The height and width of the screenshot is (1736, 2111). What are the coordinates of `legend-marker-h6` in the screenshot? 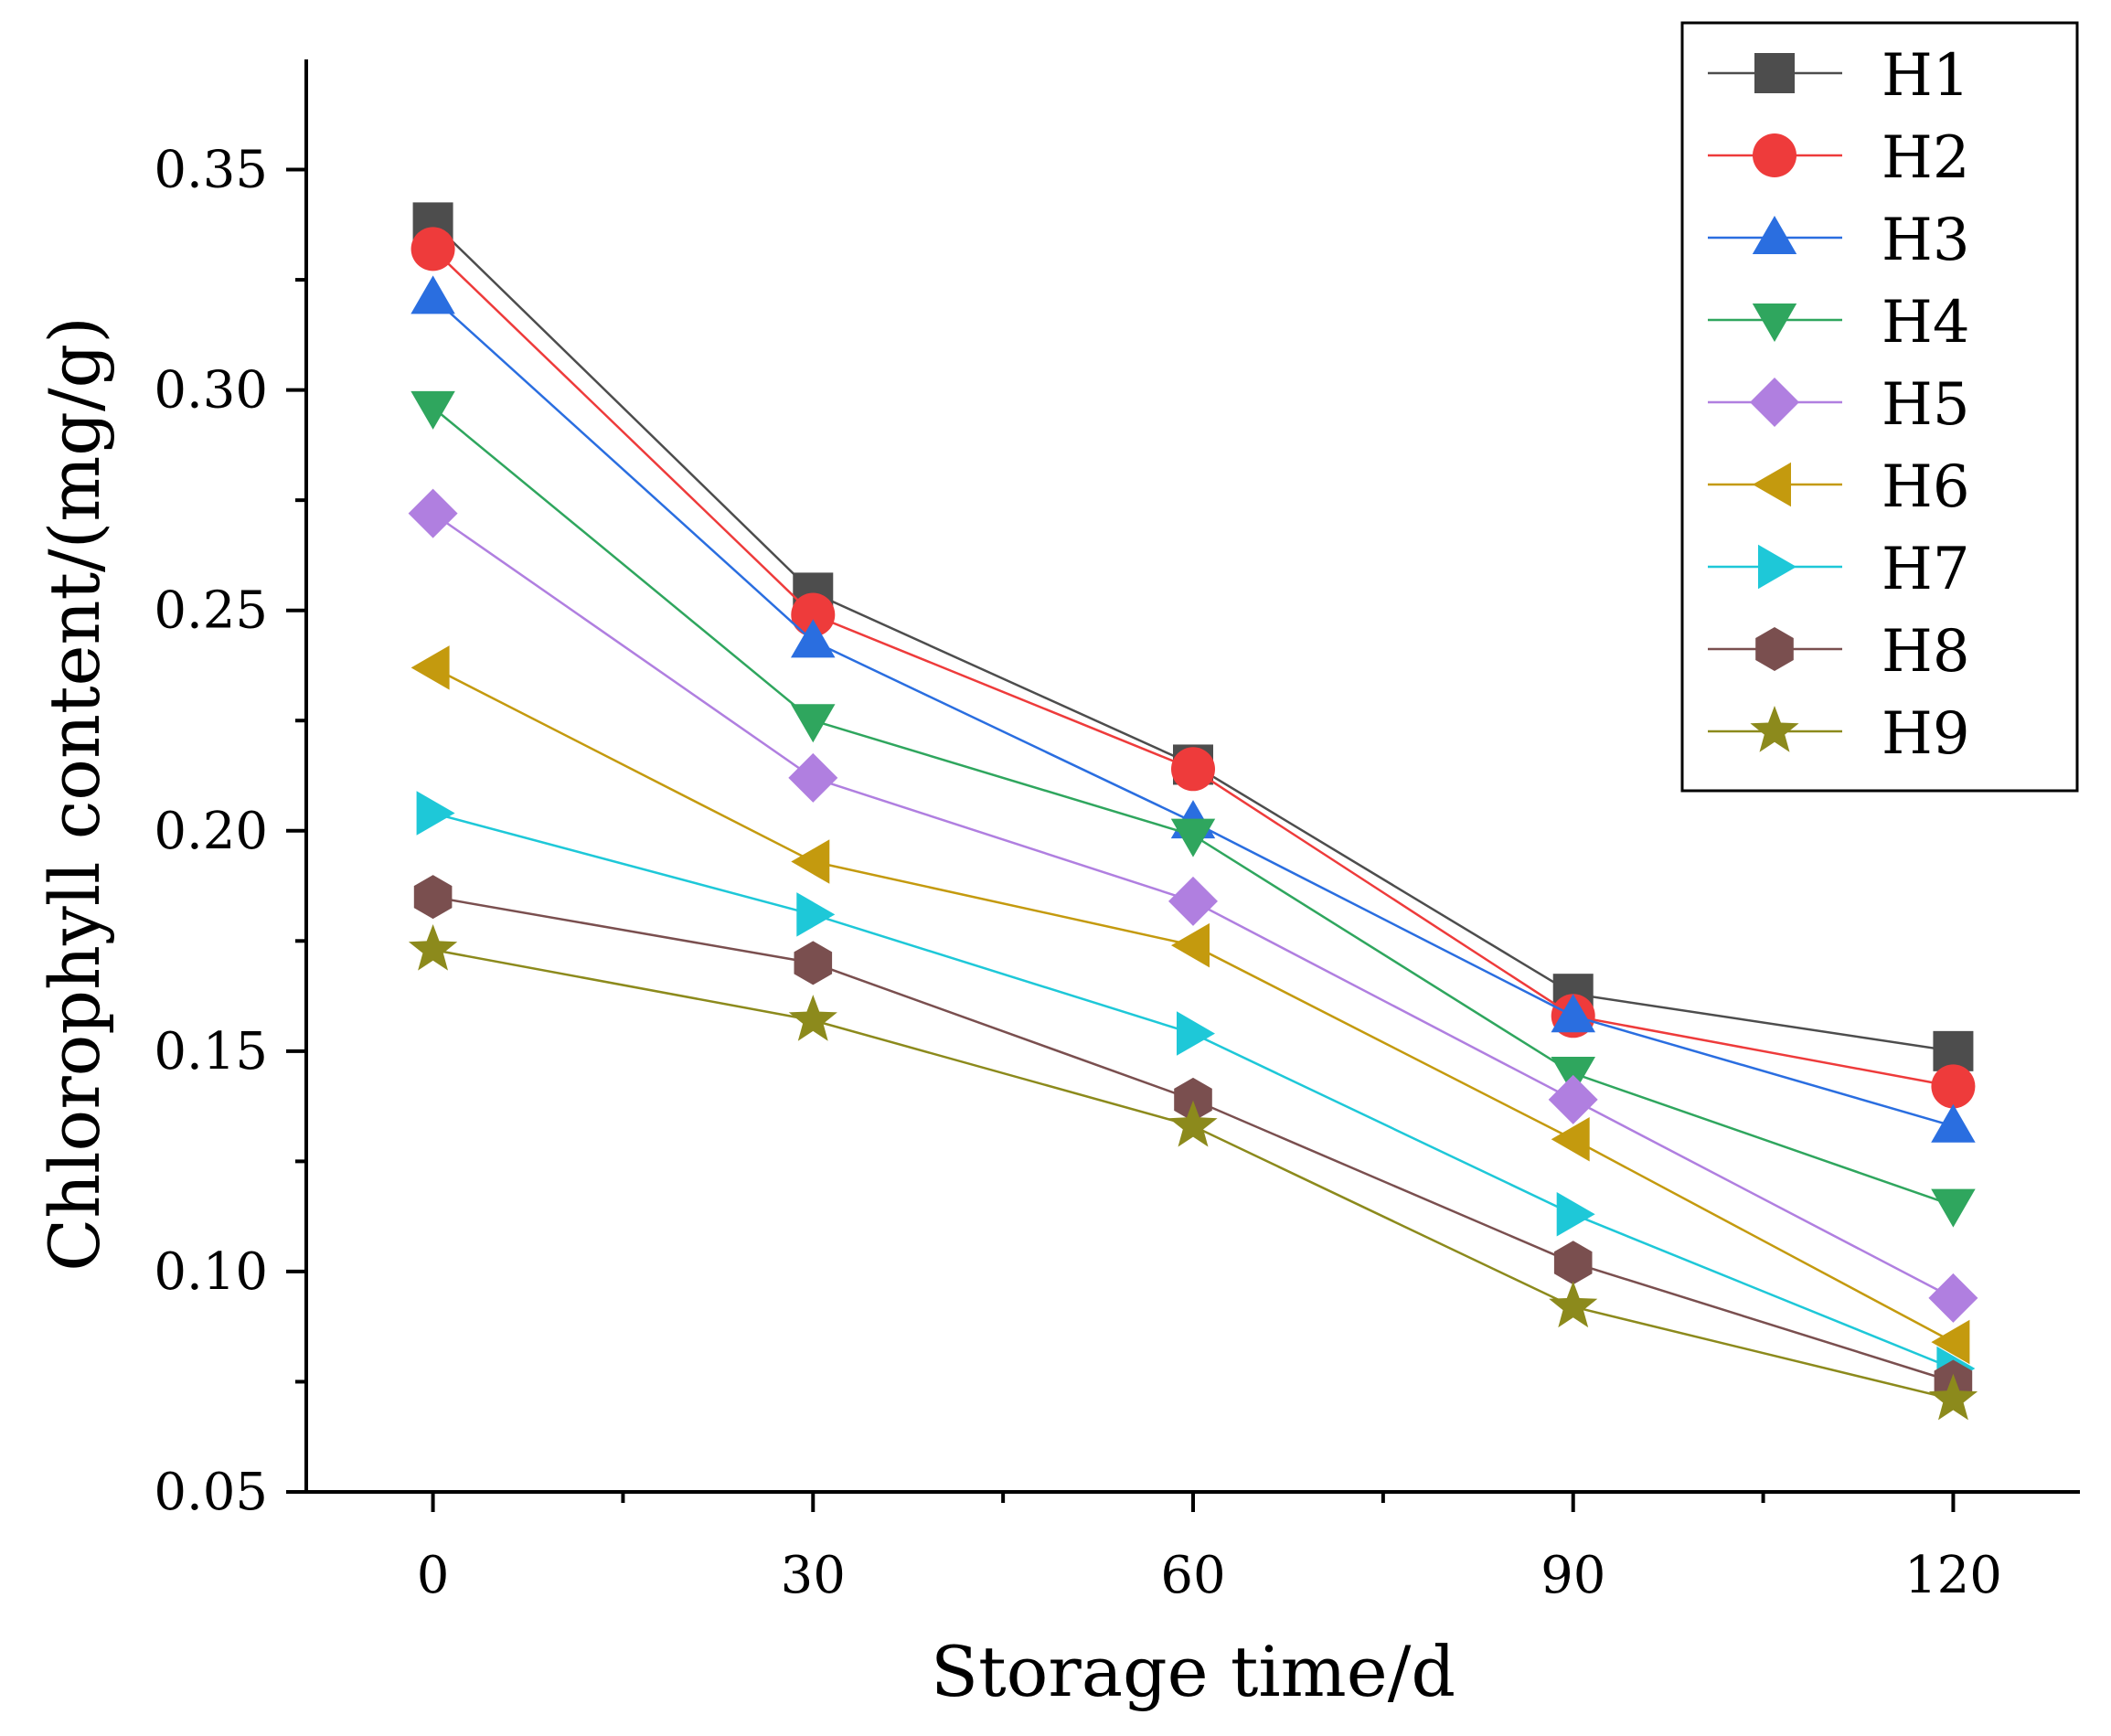 It's located at (1772, 485).